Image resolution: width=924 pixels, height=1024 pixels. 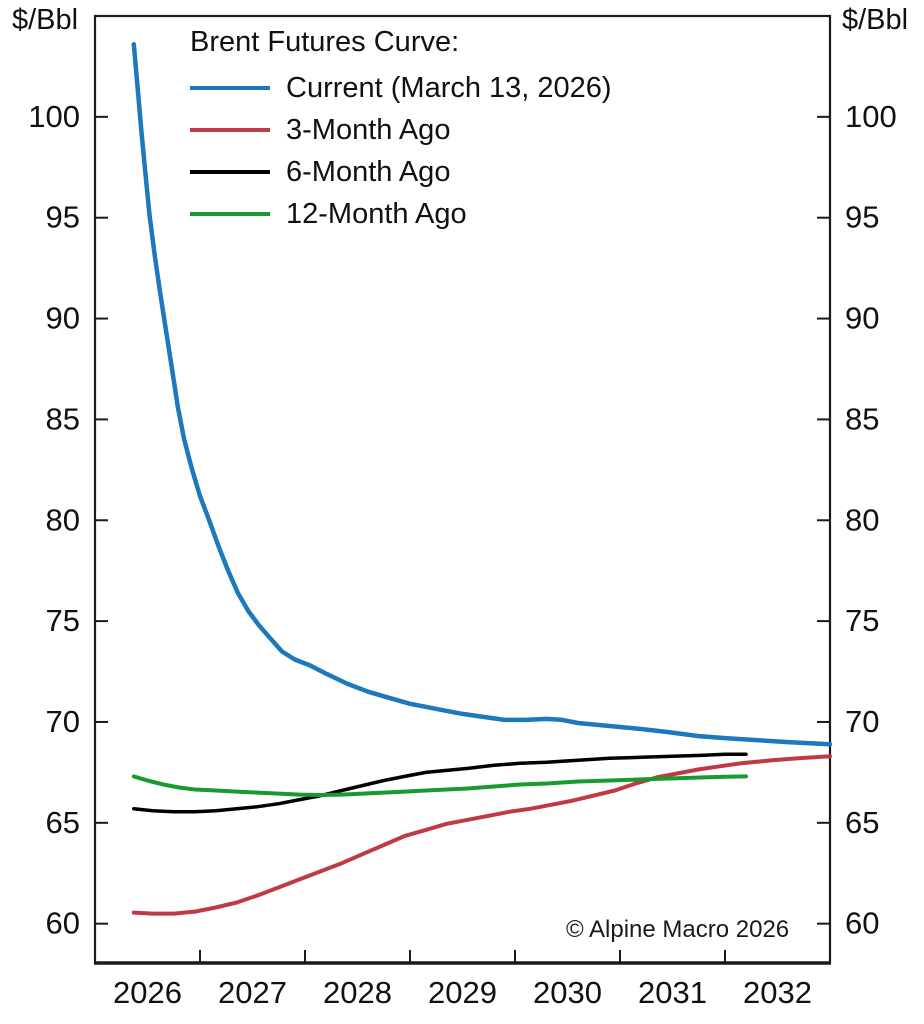 What do you see at coordinates (63, 217) in the screenshot?
I see `y-tick-label-left: 95` at bounding box center [63, 217].